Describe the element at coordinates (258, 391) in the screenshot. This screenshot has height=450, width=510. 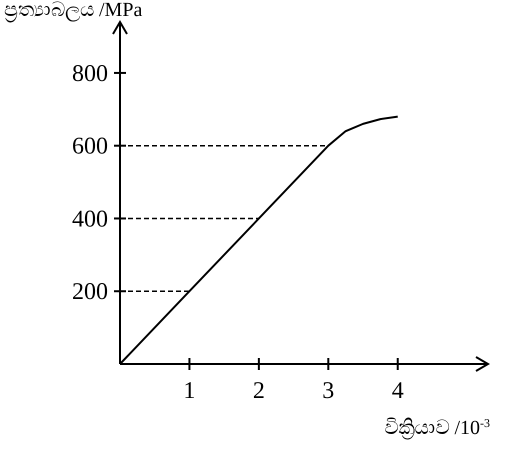
I see `x-tick-label: 2` at that location.